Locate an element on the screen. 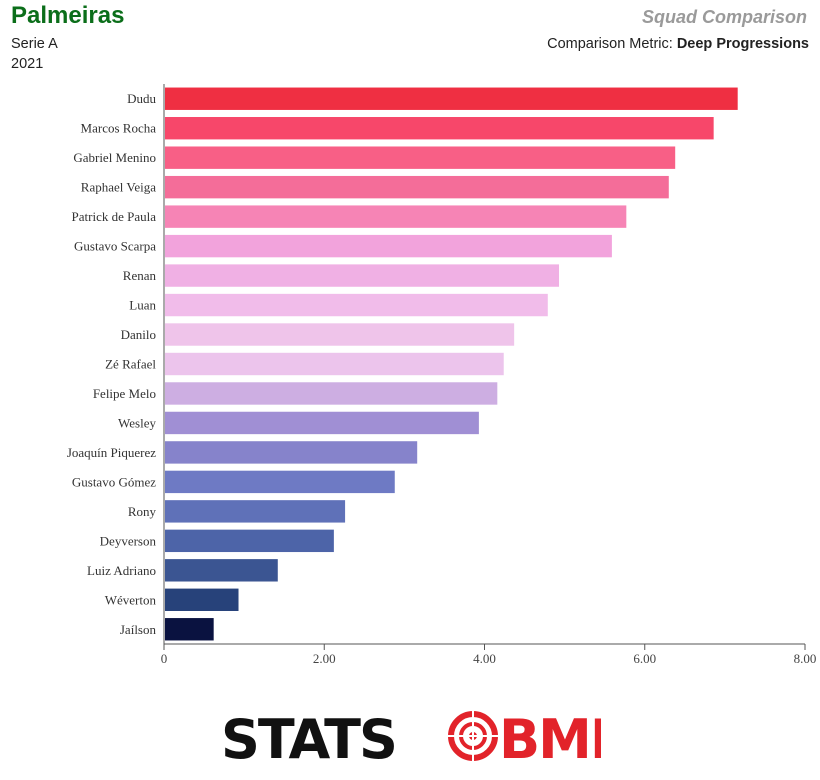 This screenshot has width=820, height=780. y-tick-label: Deyverson is located at coordinates (128, 540).